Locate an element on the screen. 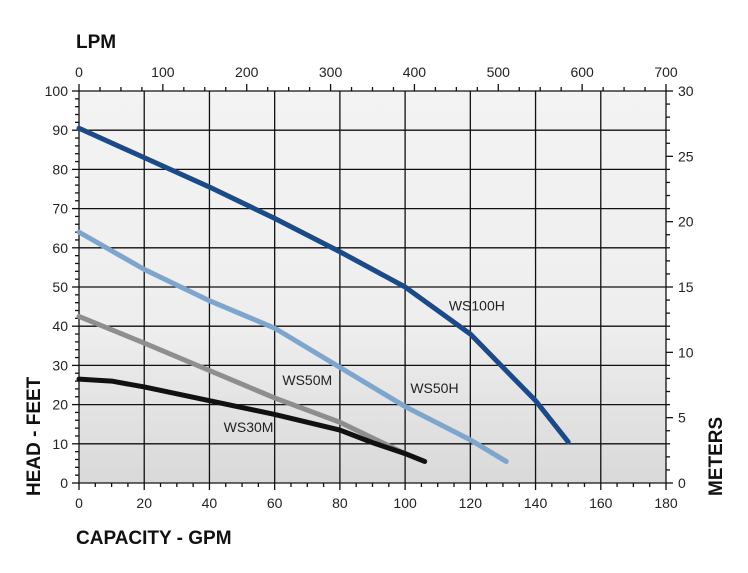  y2-tick-label: 0 is located at coordinates (682, 483).